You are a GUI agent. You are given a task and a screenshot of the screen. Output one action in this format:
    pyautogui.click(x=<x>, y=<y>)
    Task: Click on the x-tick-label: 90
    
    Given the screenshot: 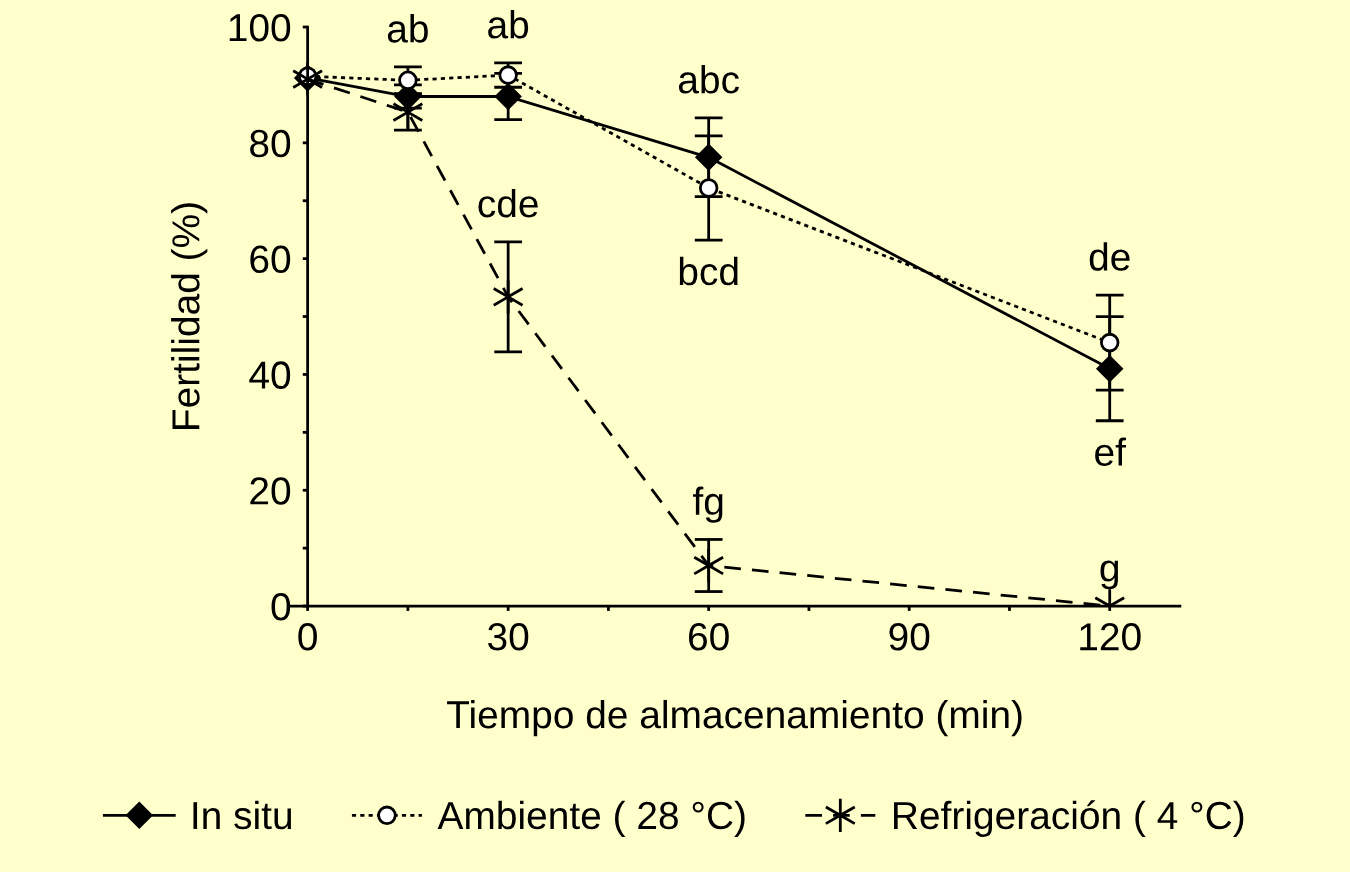 What is the action you would take?
    pyautogui.click(x=909, y=637)
    